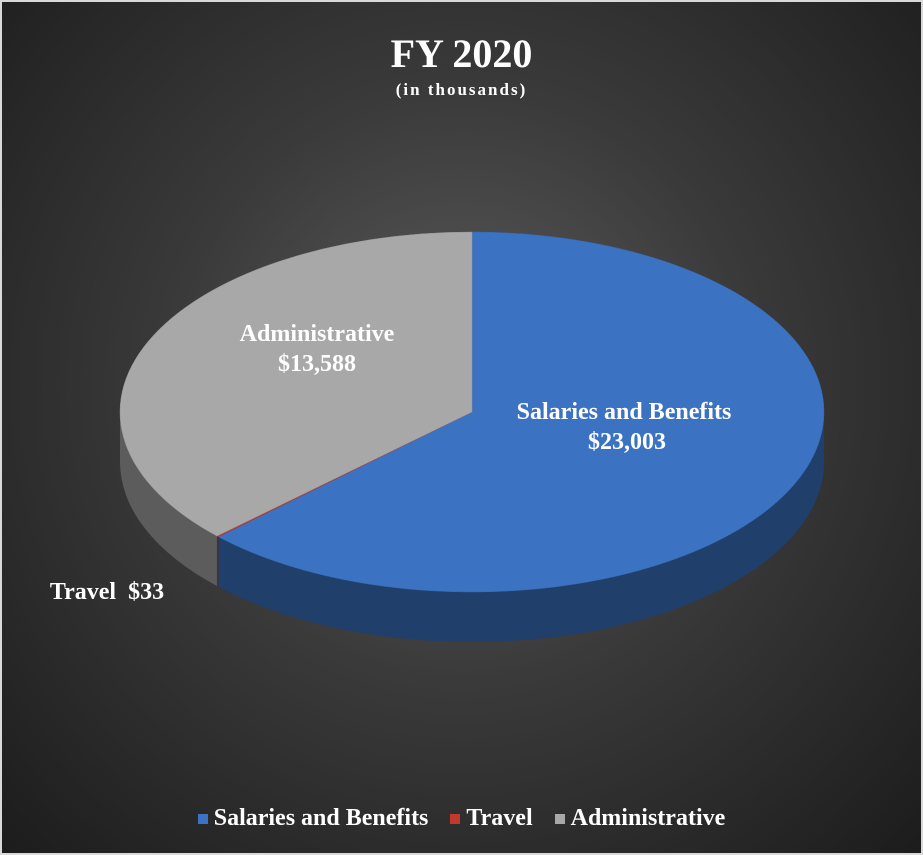  I want to click on legend-label: Travel, so click(499, 818).